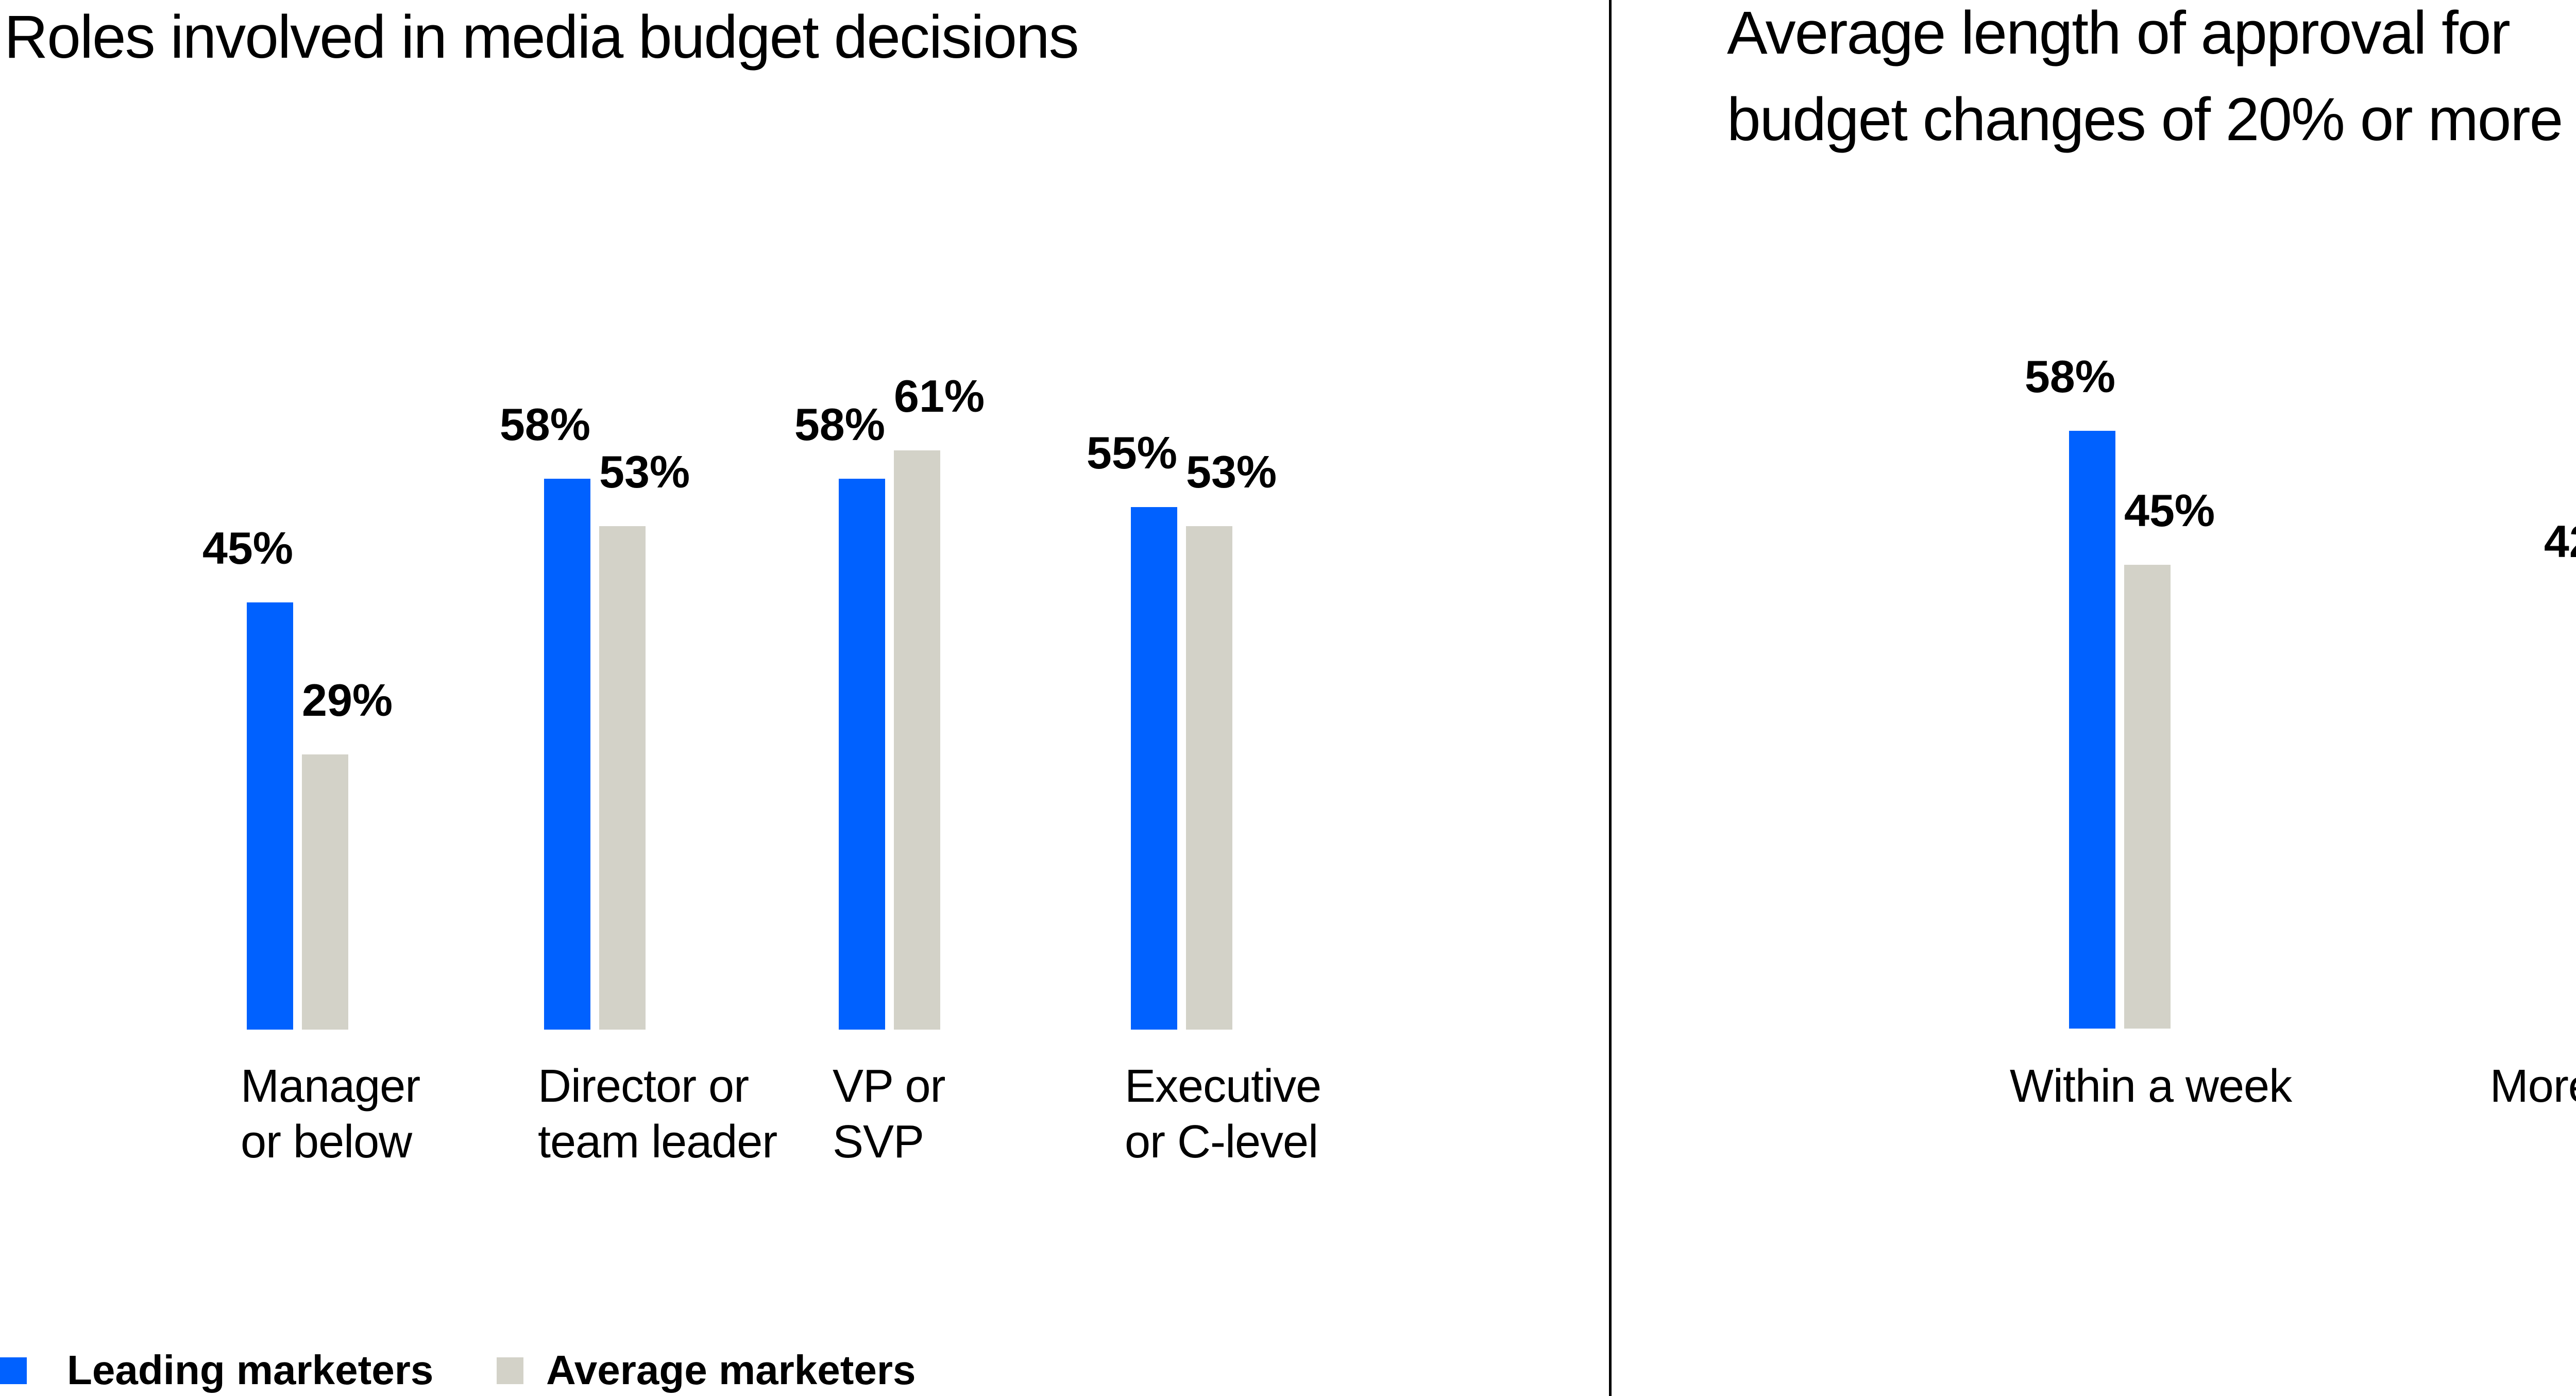 Image resolution: width=2576 pixels, height=1396 pixels. Describe the element at coordinates (939, 396) in the screenshot. I see `value-label-average: 61%` at that location.